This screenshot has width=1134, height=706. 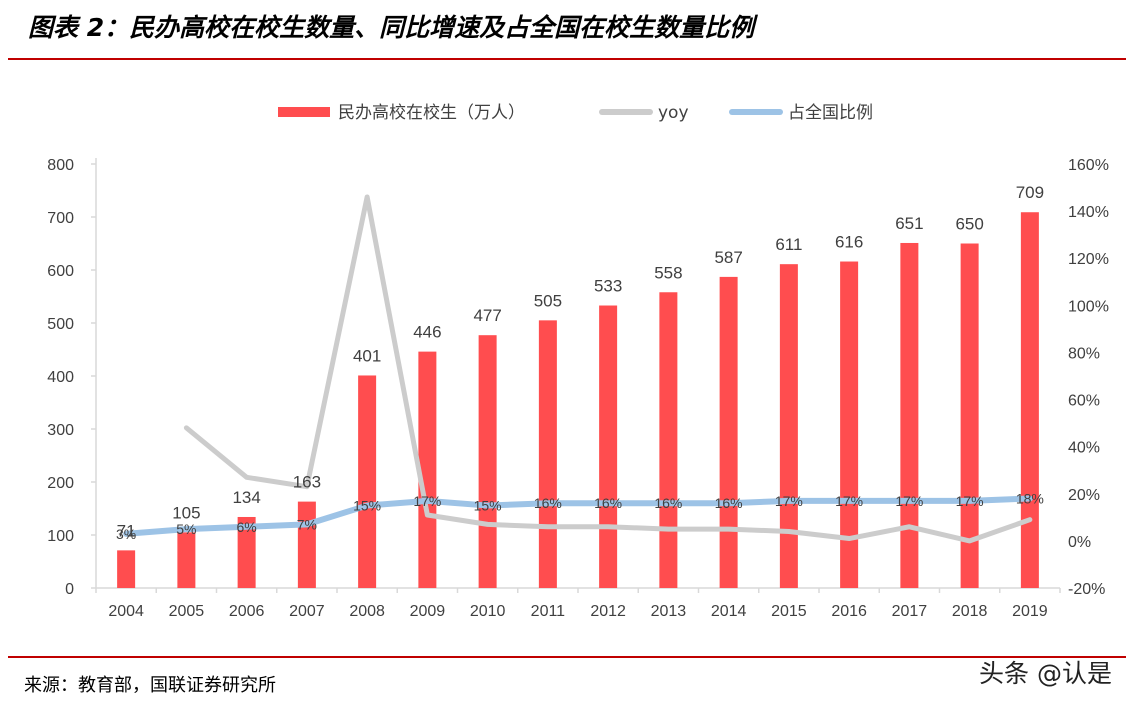 What do you see at coordinates (307, 611) in the screenshot?
I see `x-tick-label: 2007` at bounding box center [307, 611].